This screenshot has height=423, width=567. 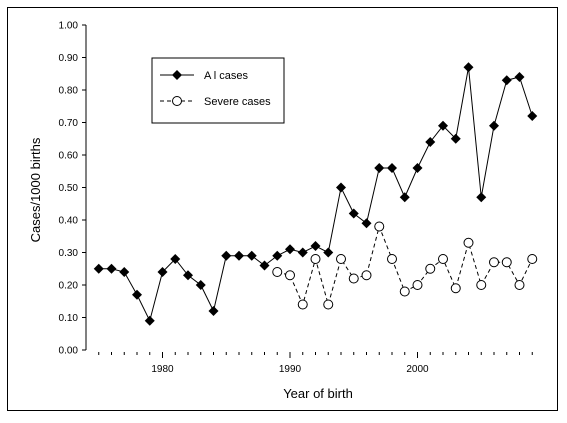 I want to click on legend-box, so click(x=218, y=90).